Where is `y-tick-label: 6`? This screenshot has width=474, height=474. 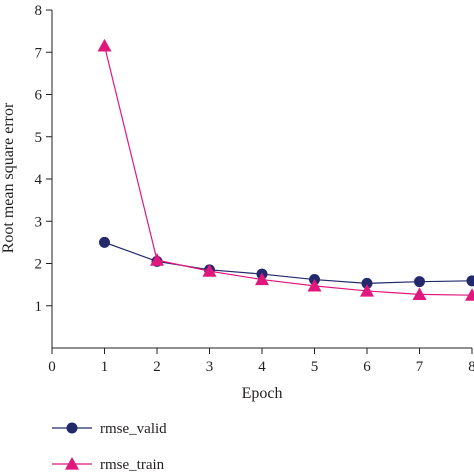
y-tick-label: 6 is located at coordinates (39, 96).